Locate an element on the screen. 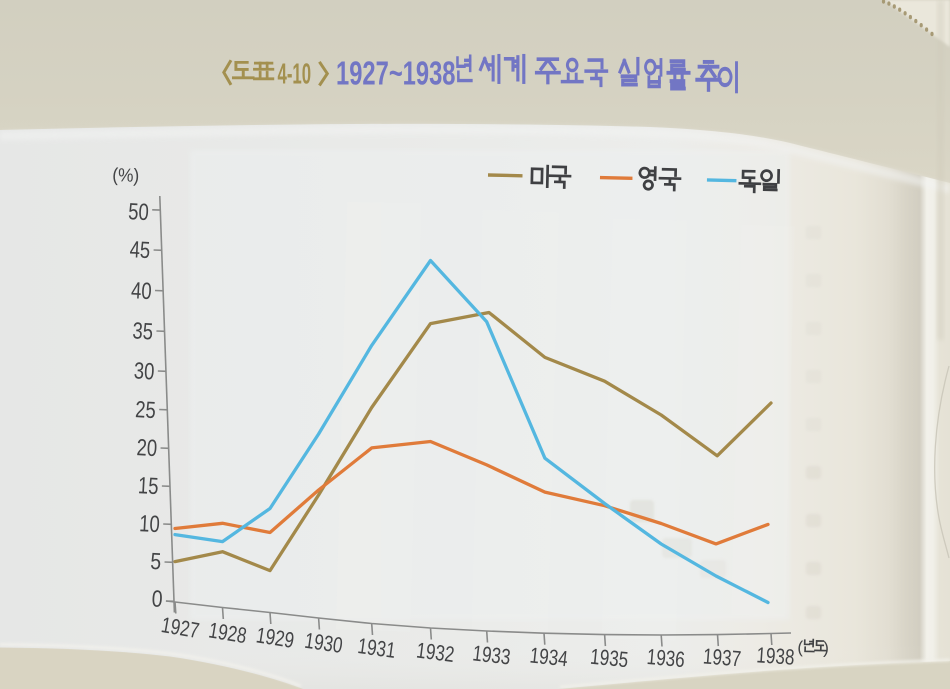 Image resolution: width=950 pixels, height=689 pixels. svg-text: 1928 is located at coordinates (228, 632).